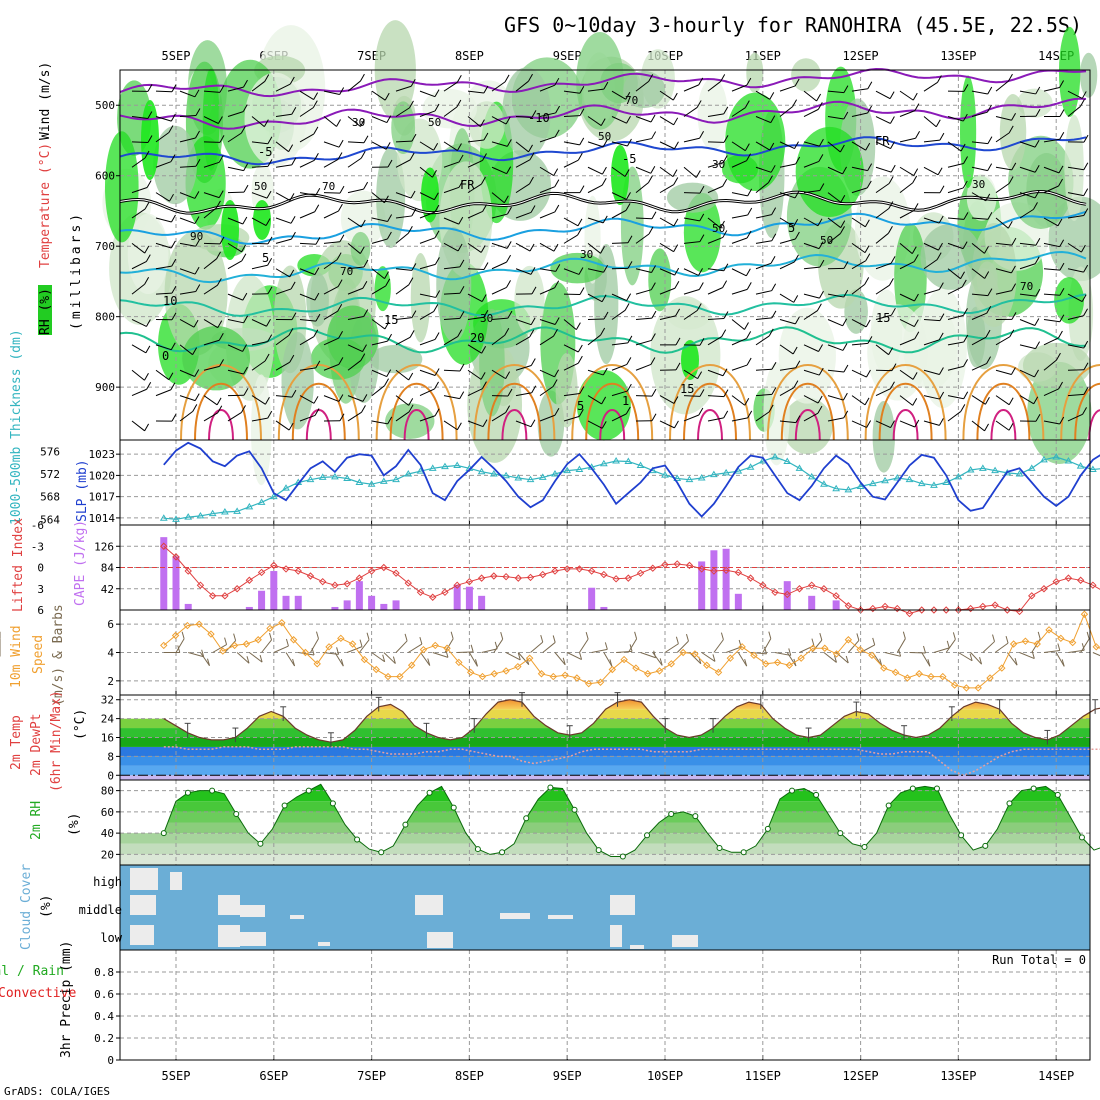  Describe the element at coordinates (40, 589) in the screenshot. I see `li-tick: 3` at that location.